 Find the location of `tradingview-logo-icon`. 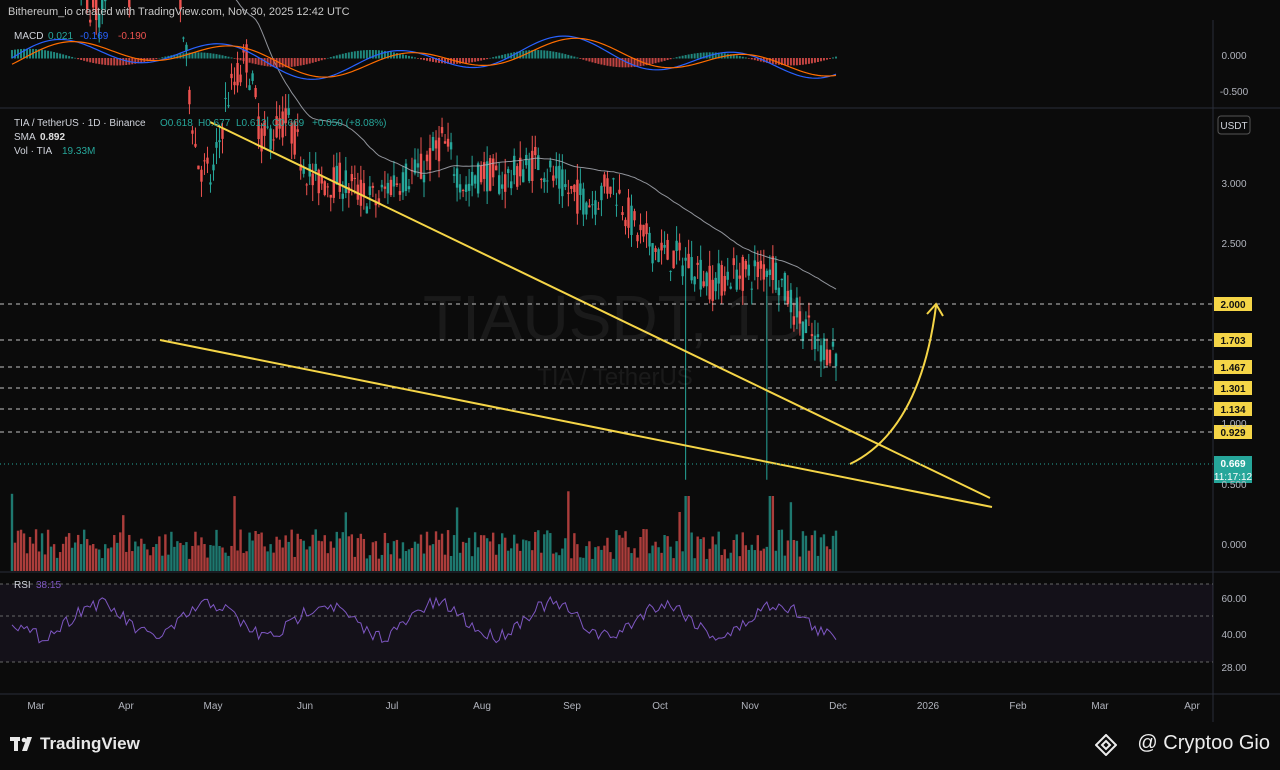

tradingview-logo-icon is located at coordinates (23, 744).